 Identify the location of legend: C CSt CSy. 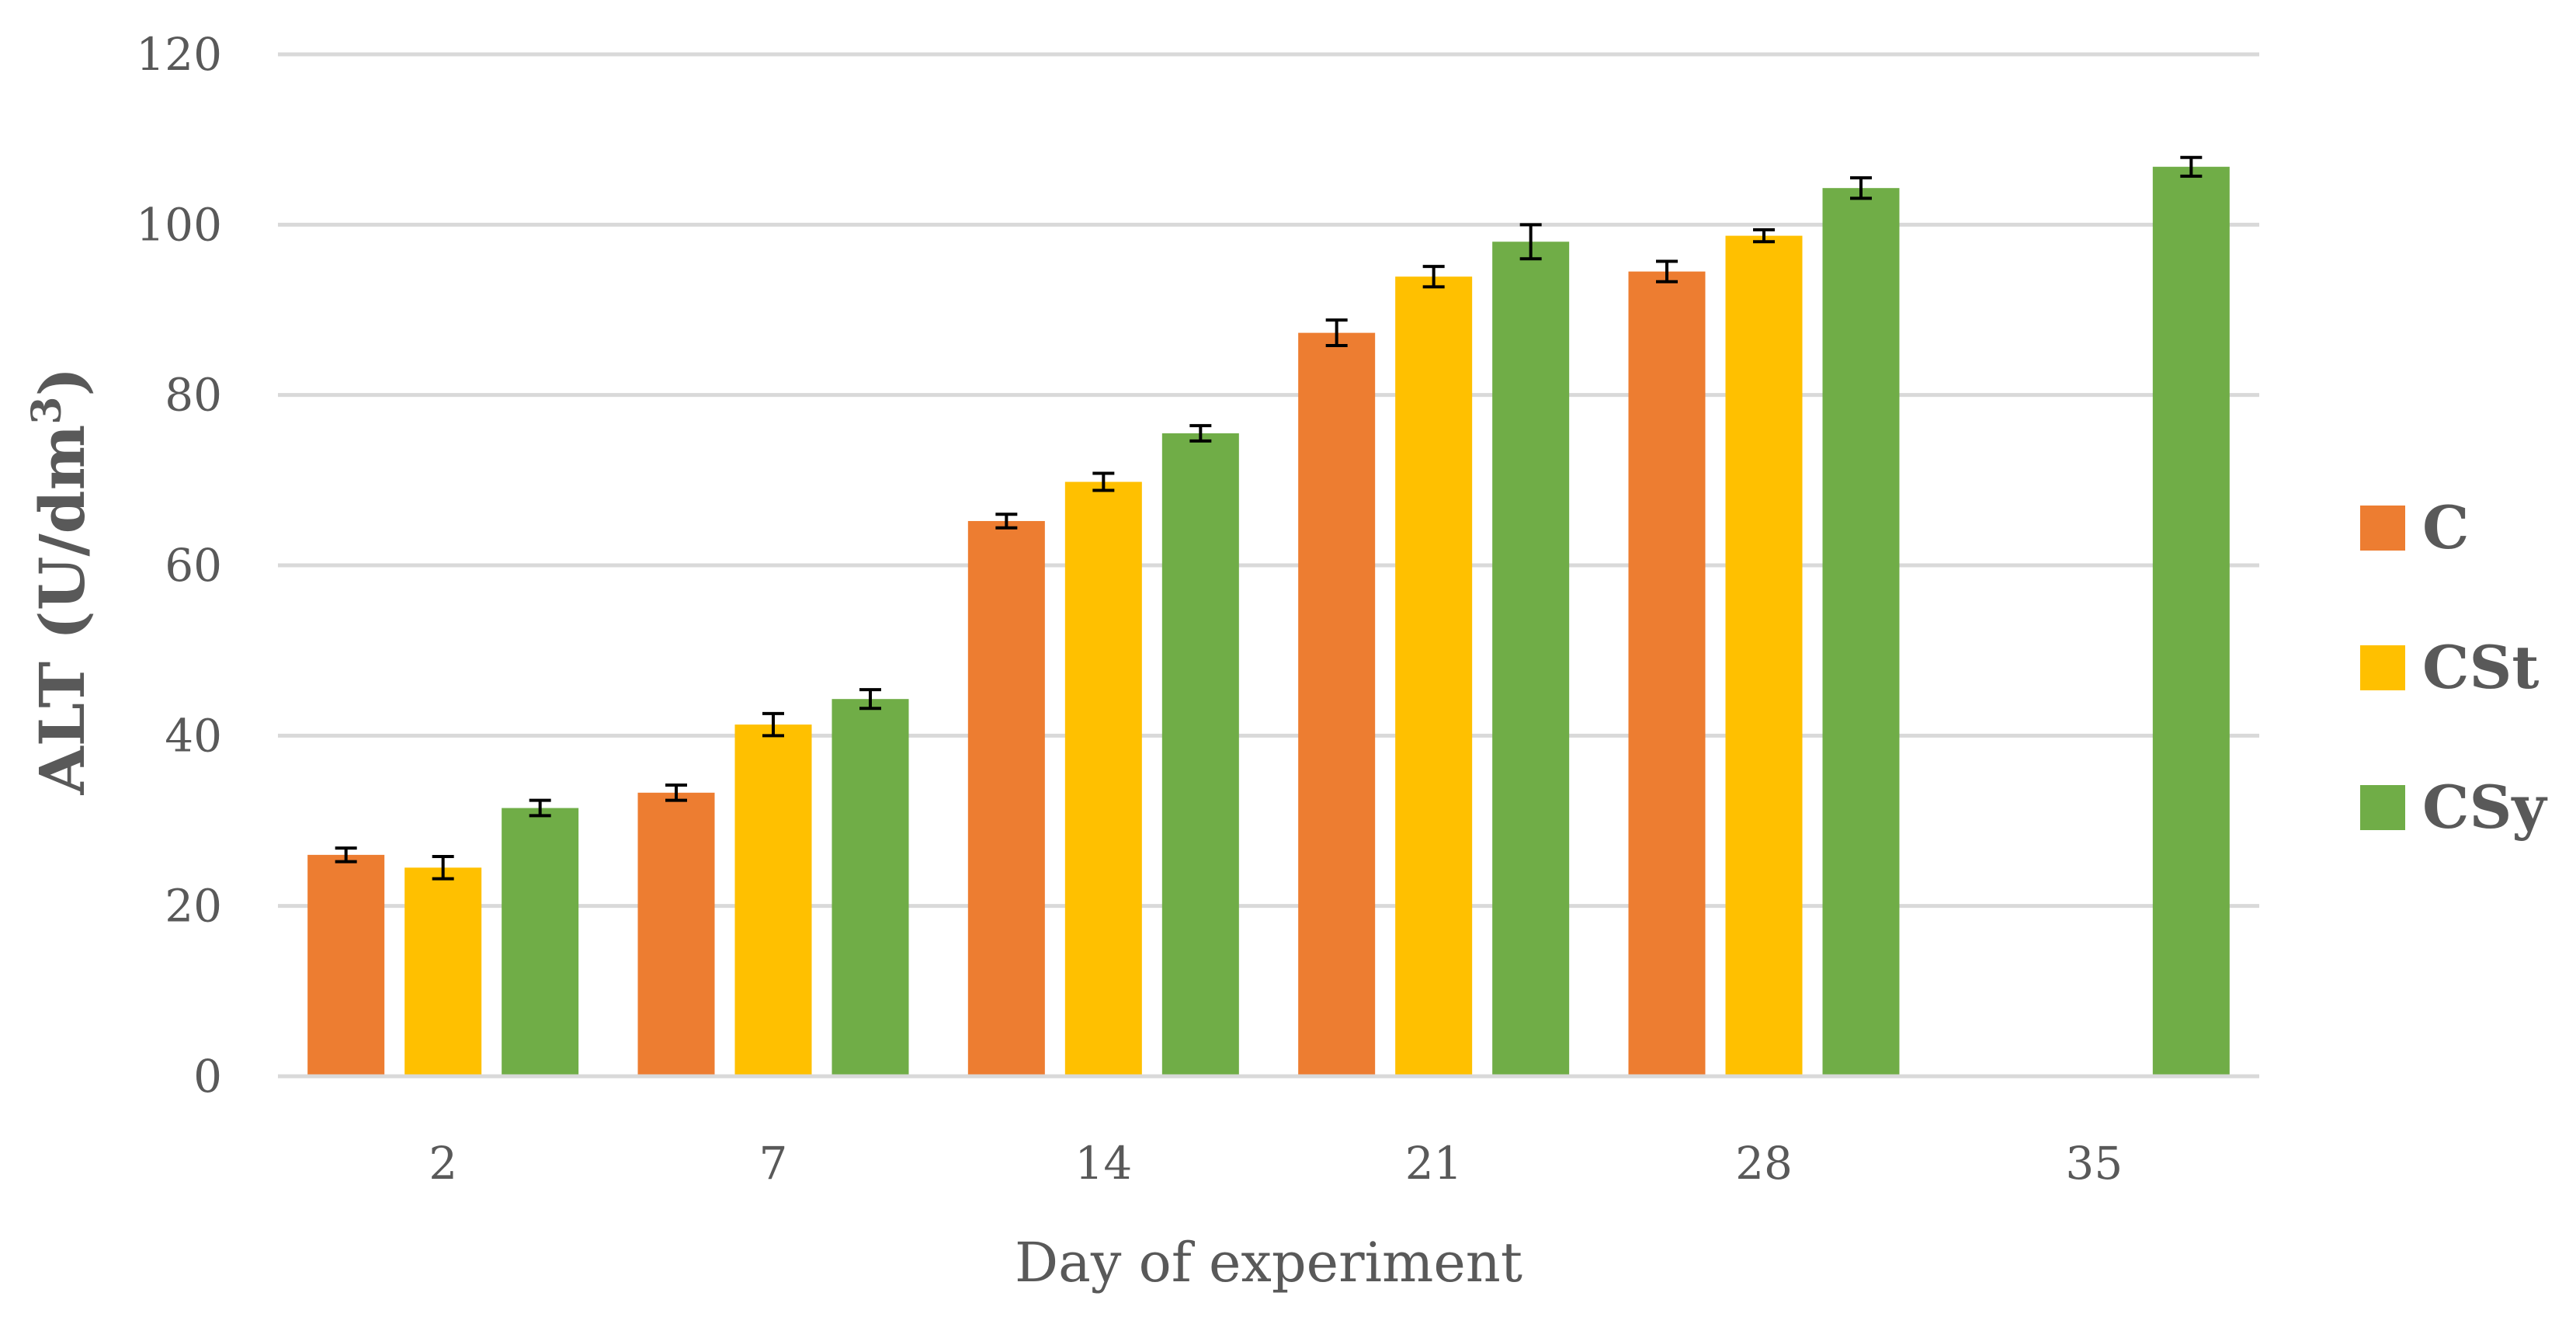
(2453, 667).